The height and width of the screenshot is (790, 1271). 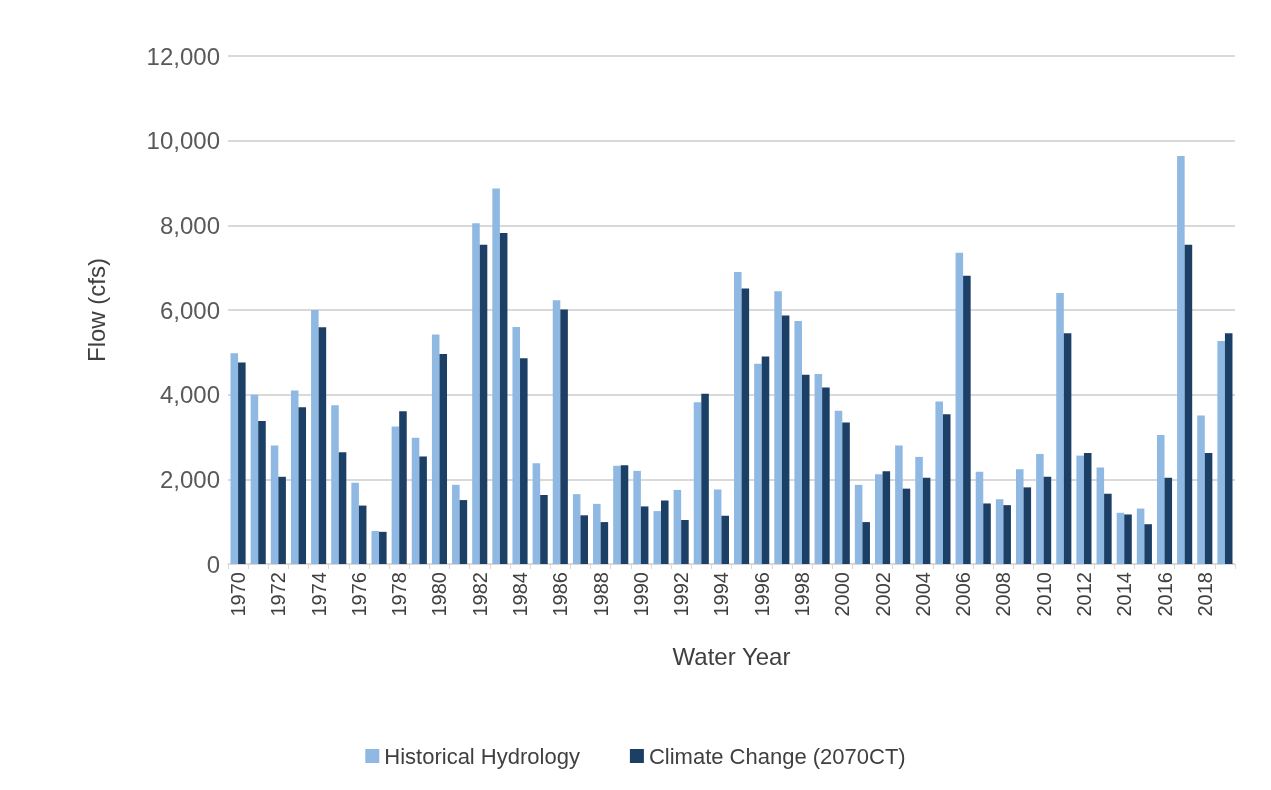 I want to click on x-tick-label: 2014, so click(x=1124, y=594).